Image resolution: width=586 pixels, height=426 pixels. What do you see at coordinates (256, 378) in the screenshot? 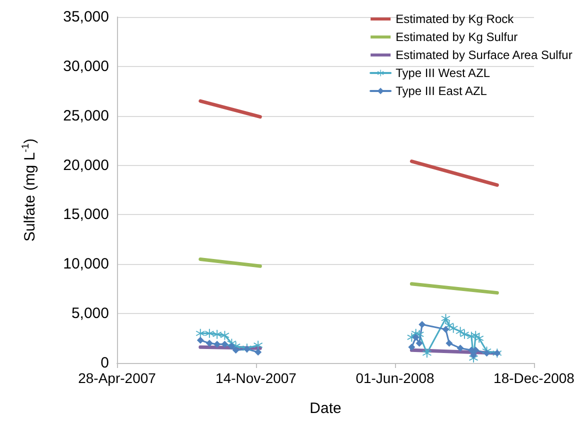
I see `x-tick-label: 14-Nov-2007` at bounding box center [256, 378].